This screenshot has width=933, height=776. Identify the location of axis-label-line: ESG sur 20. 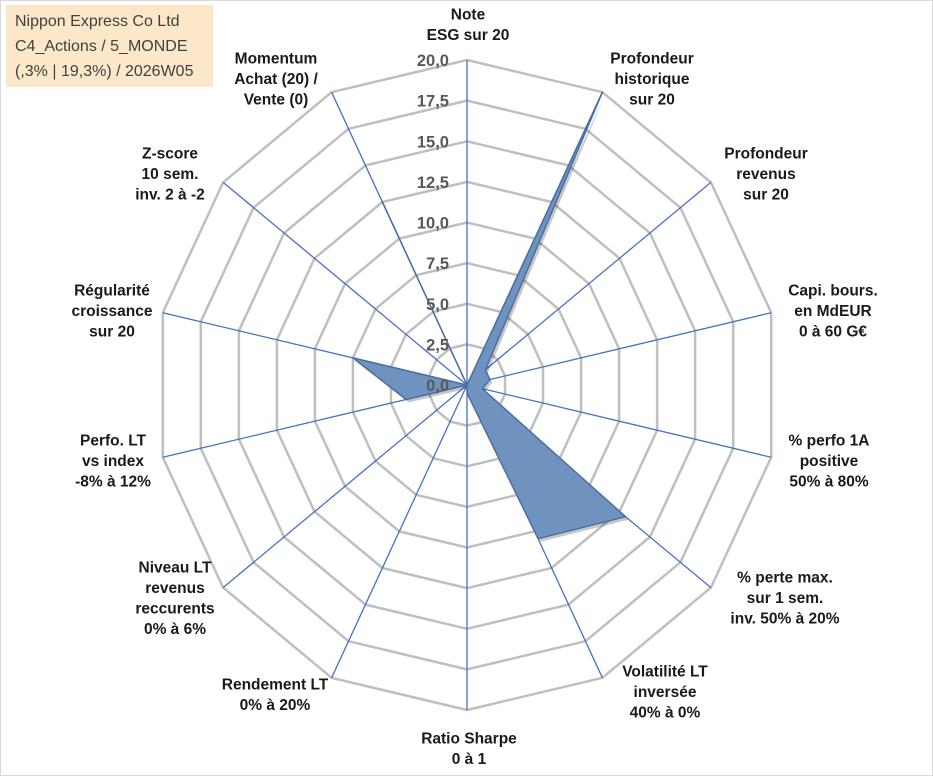
(468, 35).